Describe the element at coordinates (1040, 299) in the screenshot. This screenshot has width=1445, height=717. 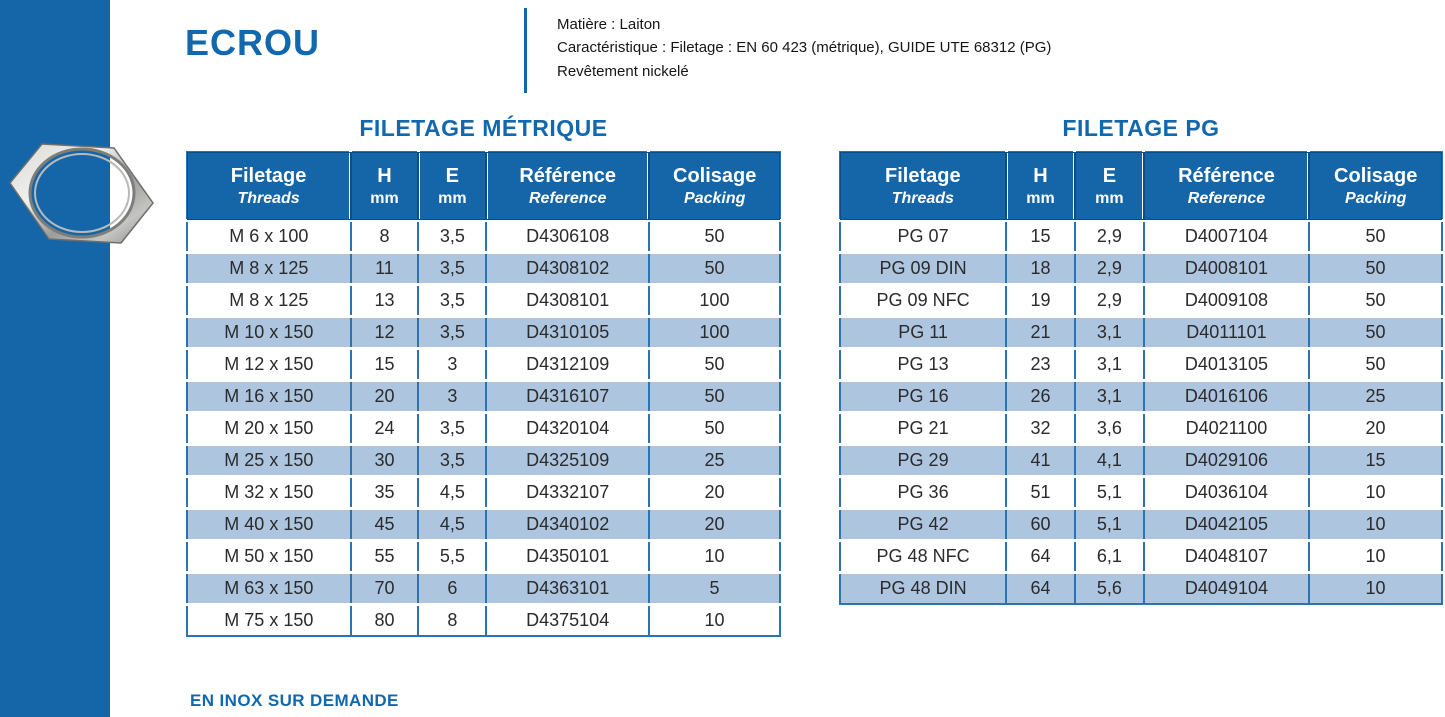
I see `table-cell: 19` at that location.